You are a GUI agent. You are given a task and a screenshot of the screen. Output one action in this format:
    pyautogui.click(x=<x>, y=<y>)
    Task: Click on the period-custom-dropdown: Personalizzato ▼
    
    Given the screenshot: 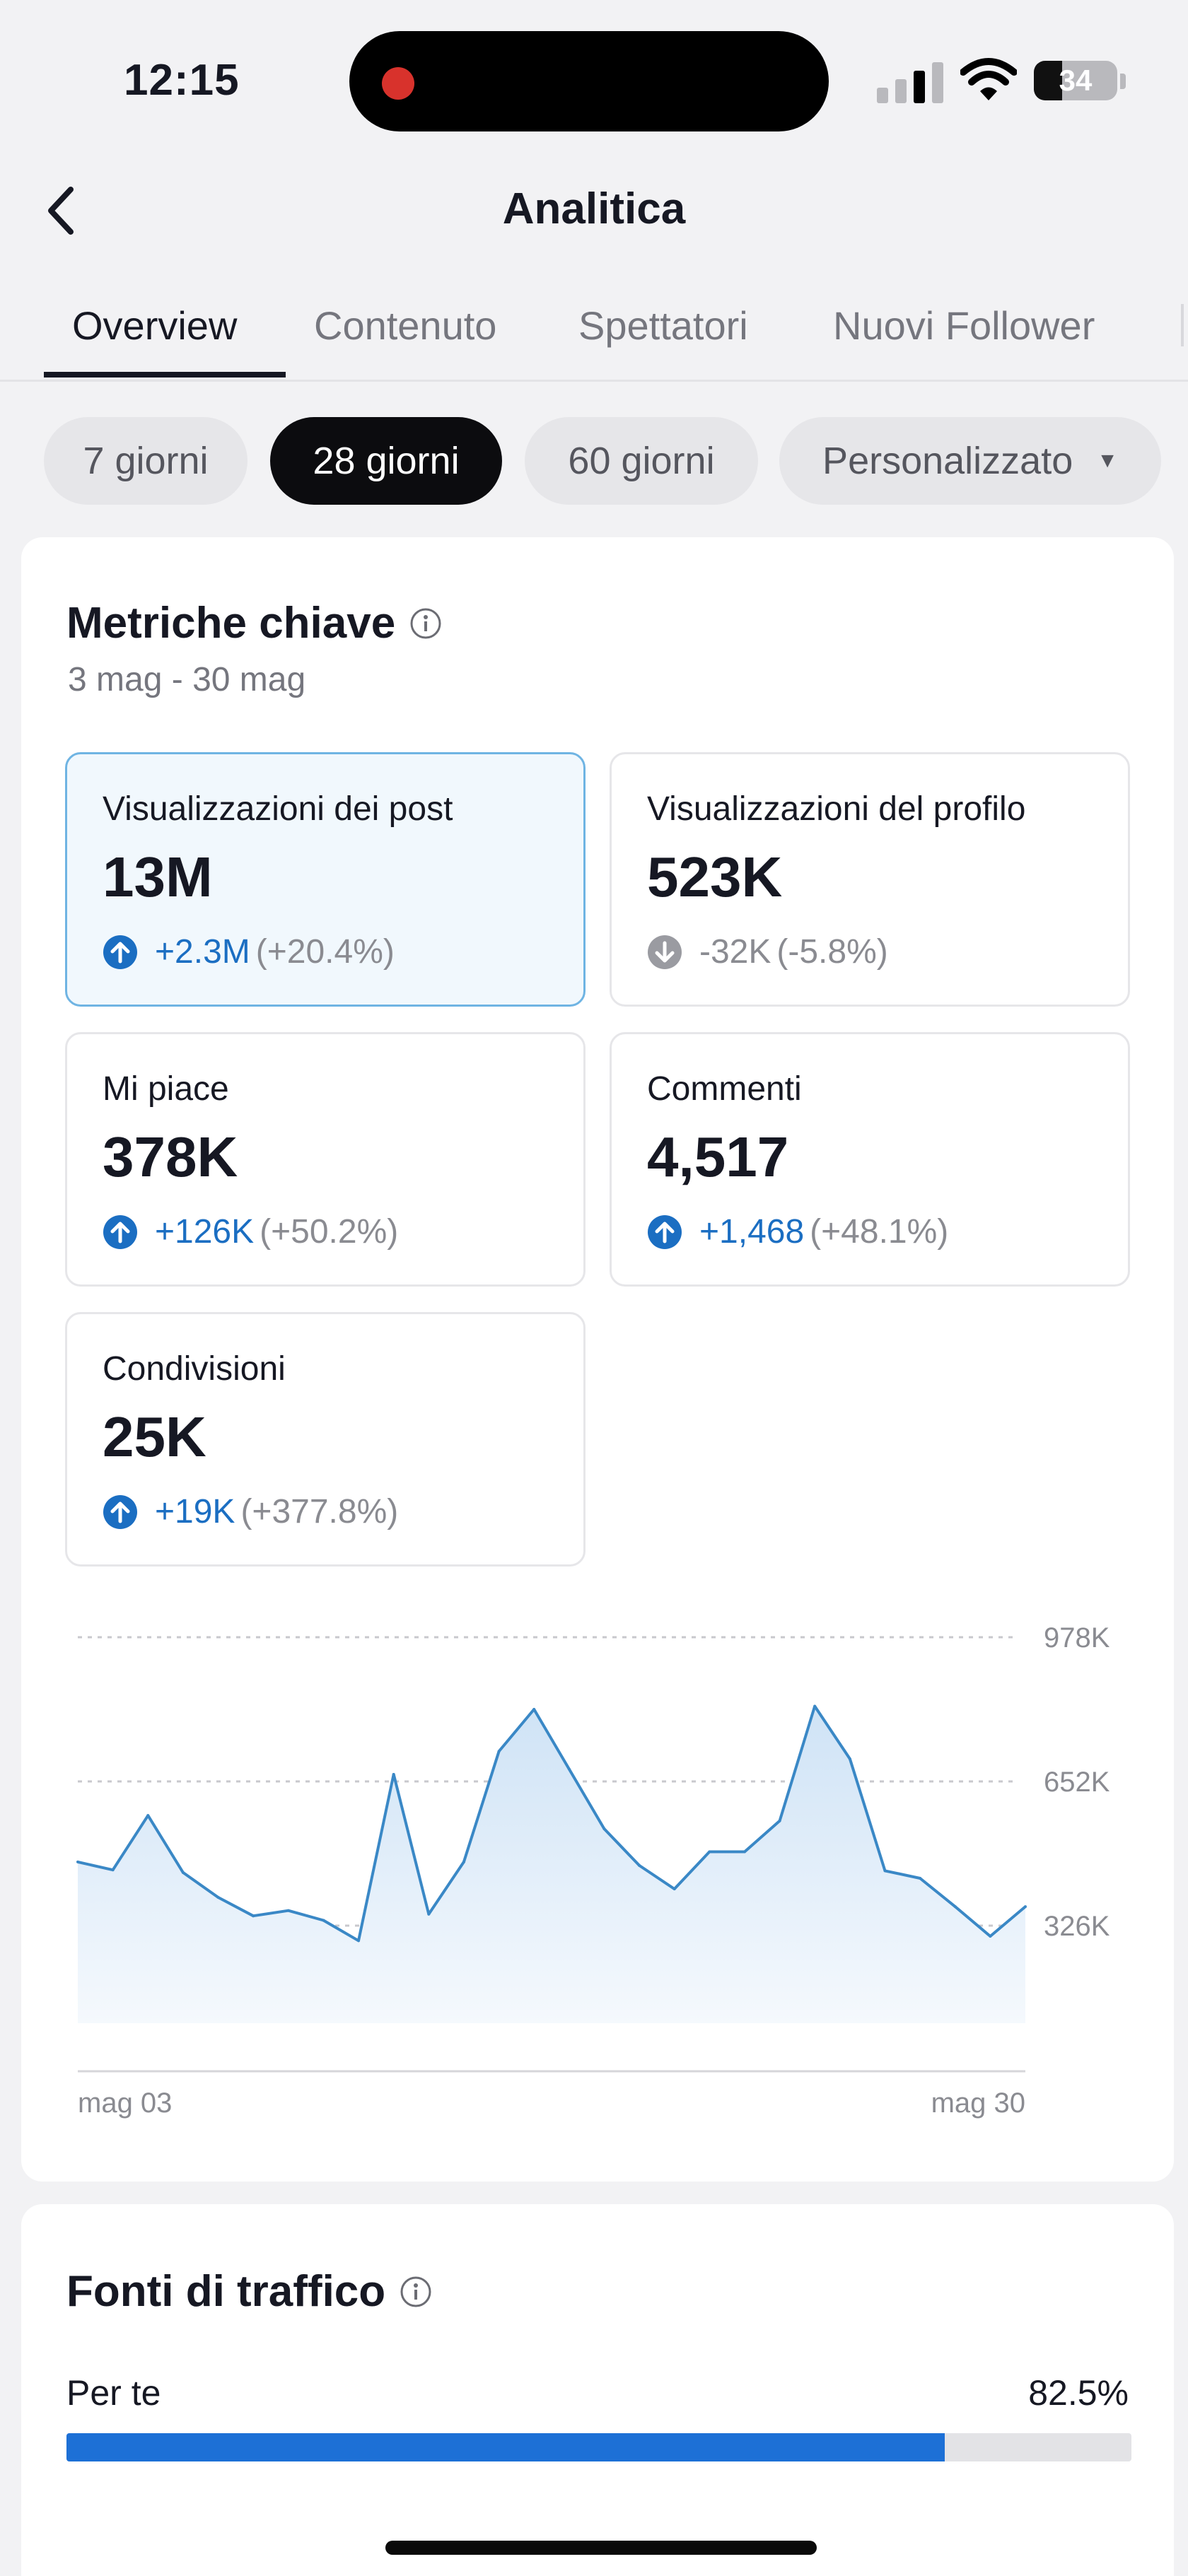 What is the action you would take?
    pyautogui.click(x=970, y=461)
    